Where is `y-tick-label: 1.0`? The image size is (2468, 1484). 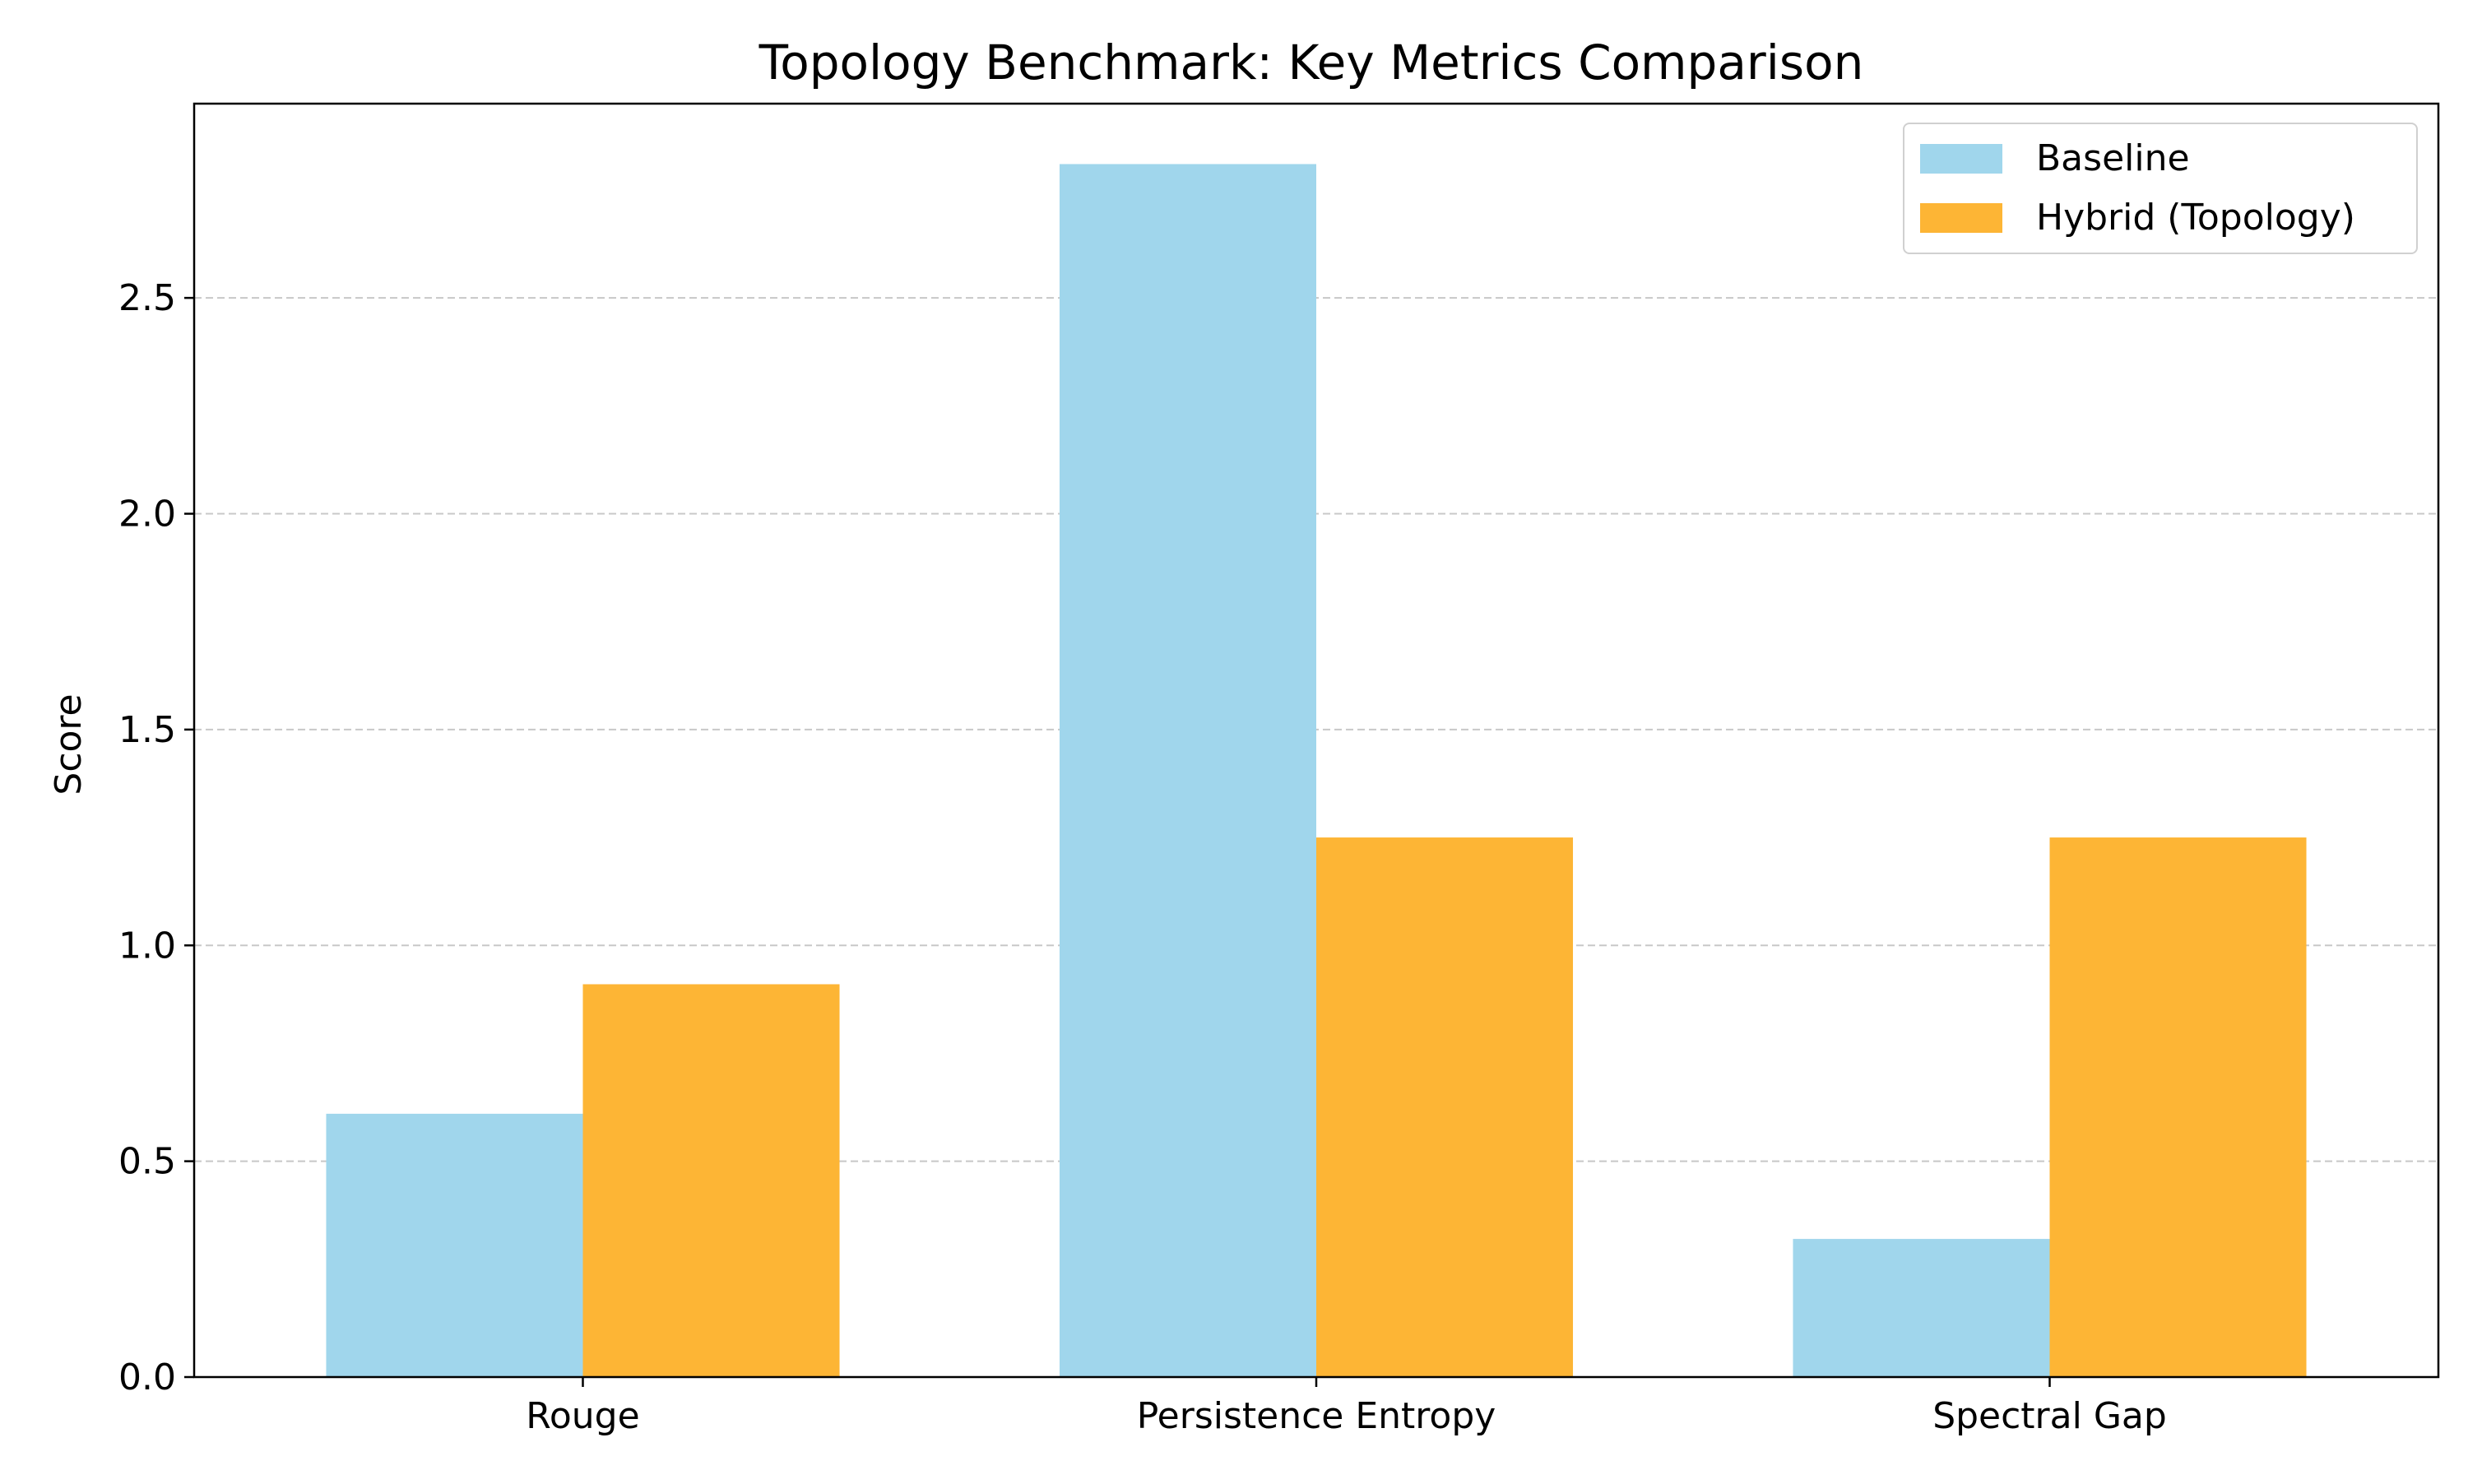
y-tick-label: 1.0 is located at coordinates (147, 946).